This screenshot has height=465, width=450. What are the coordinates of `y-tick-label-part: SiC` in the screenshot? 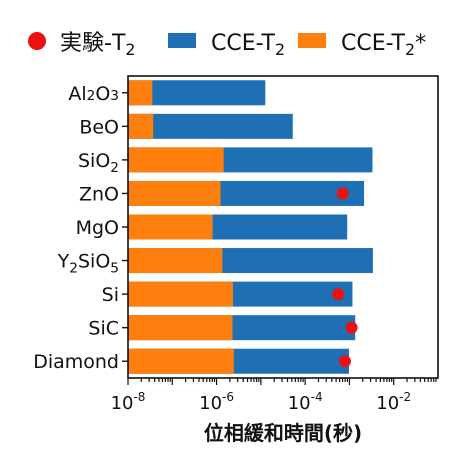 It's located at (103, 329).